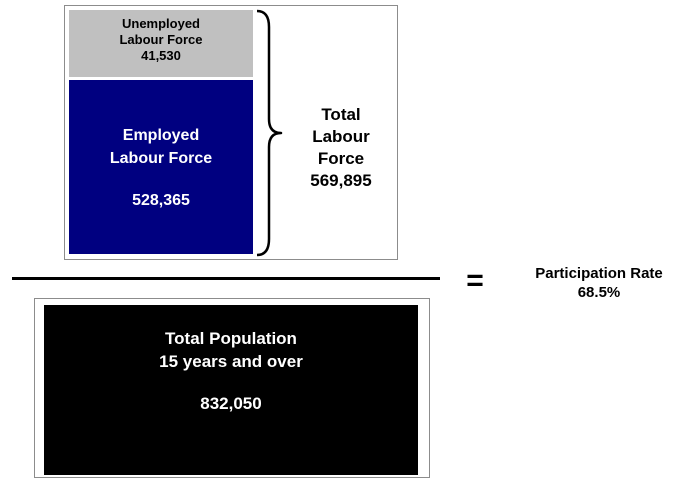 This screenshot has height=478, width=693. I want to click on employed-label-line2: Labour Force, so click(161, 158).